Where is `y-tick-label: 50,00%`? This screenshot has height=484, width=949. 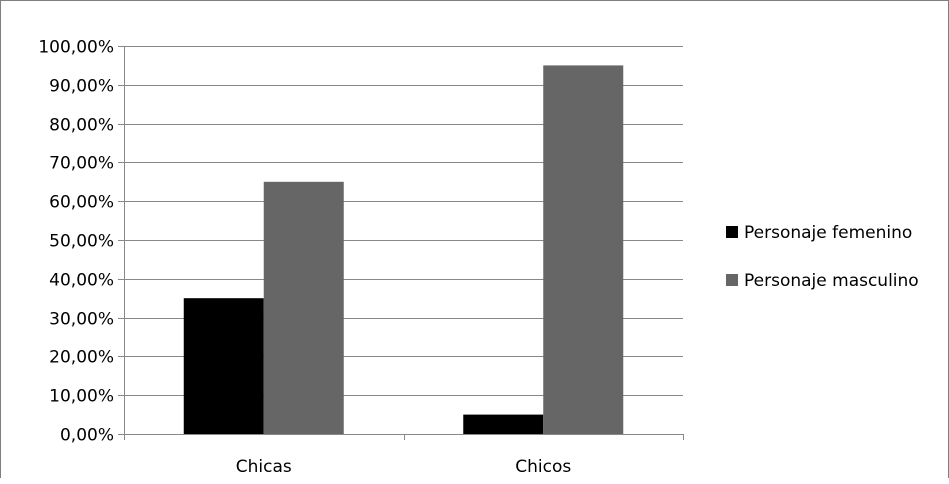 y-tick-label: 50,00% is located at coordinates (81, 242).